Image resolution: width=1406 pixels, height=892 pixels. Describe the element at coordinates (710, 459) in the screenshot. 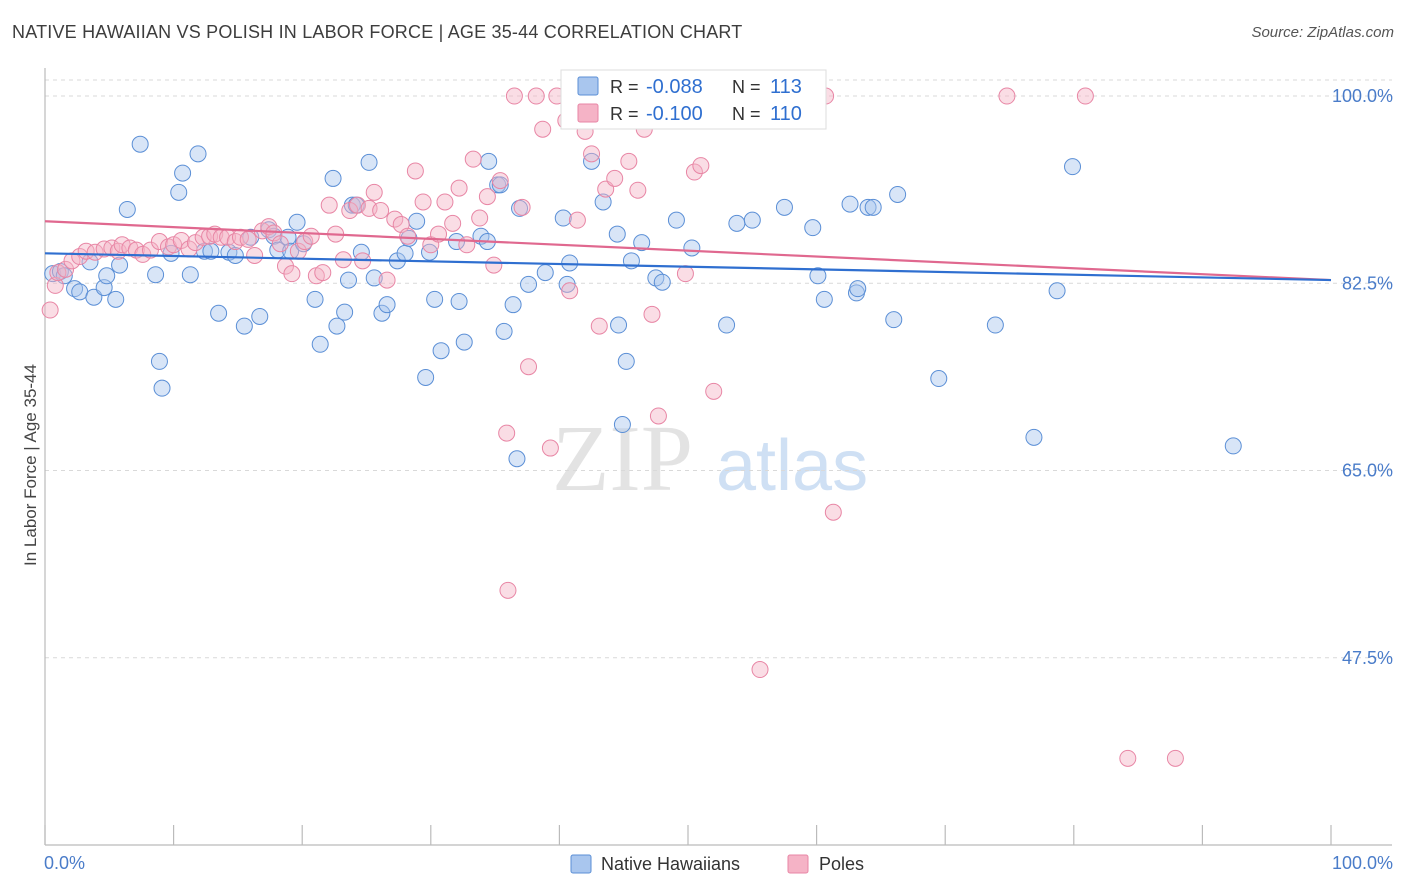

I see `watermark: ZIP atlas` at that location.